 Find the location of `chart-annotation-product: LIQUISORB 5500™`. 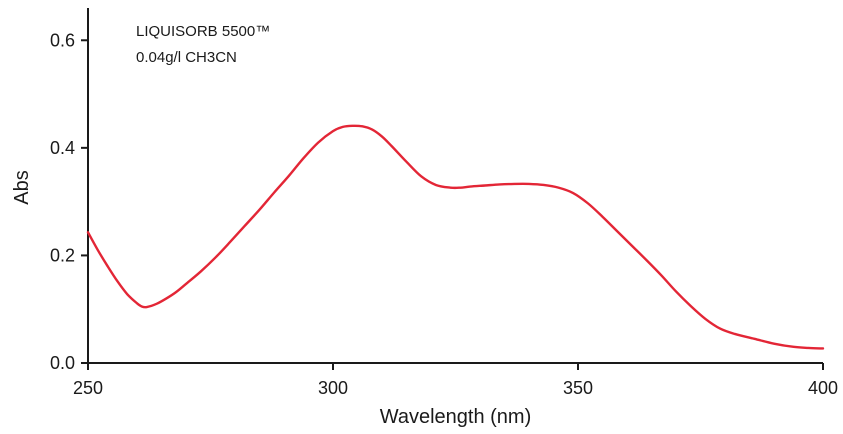

chart-annotation-product: LIQUISORB 5500™ is located at coordinates (203, 31).